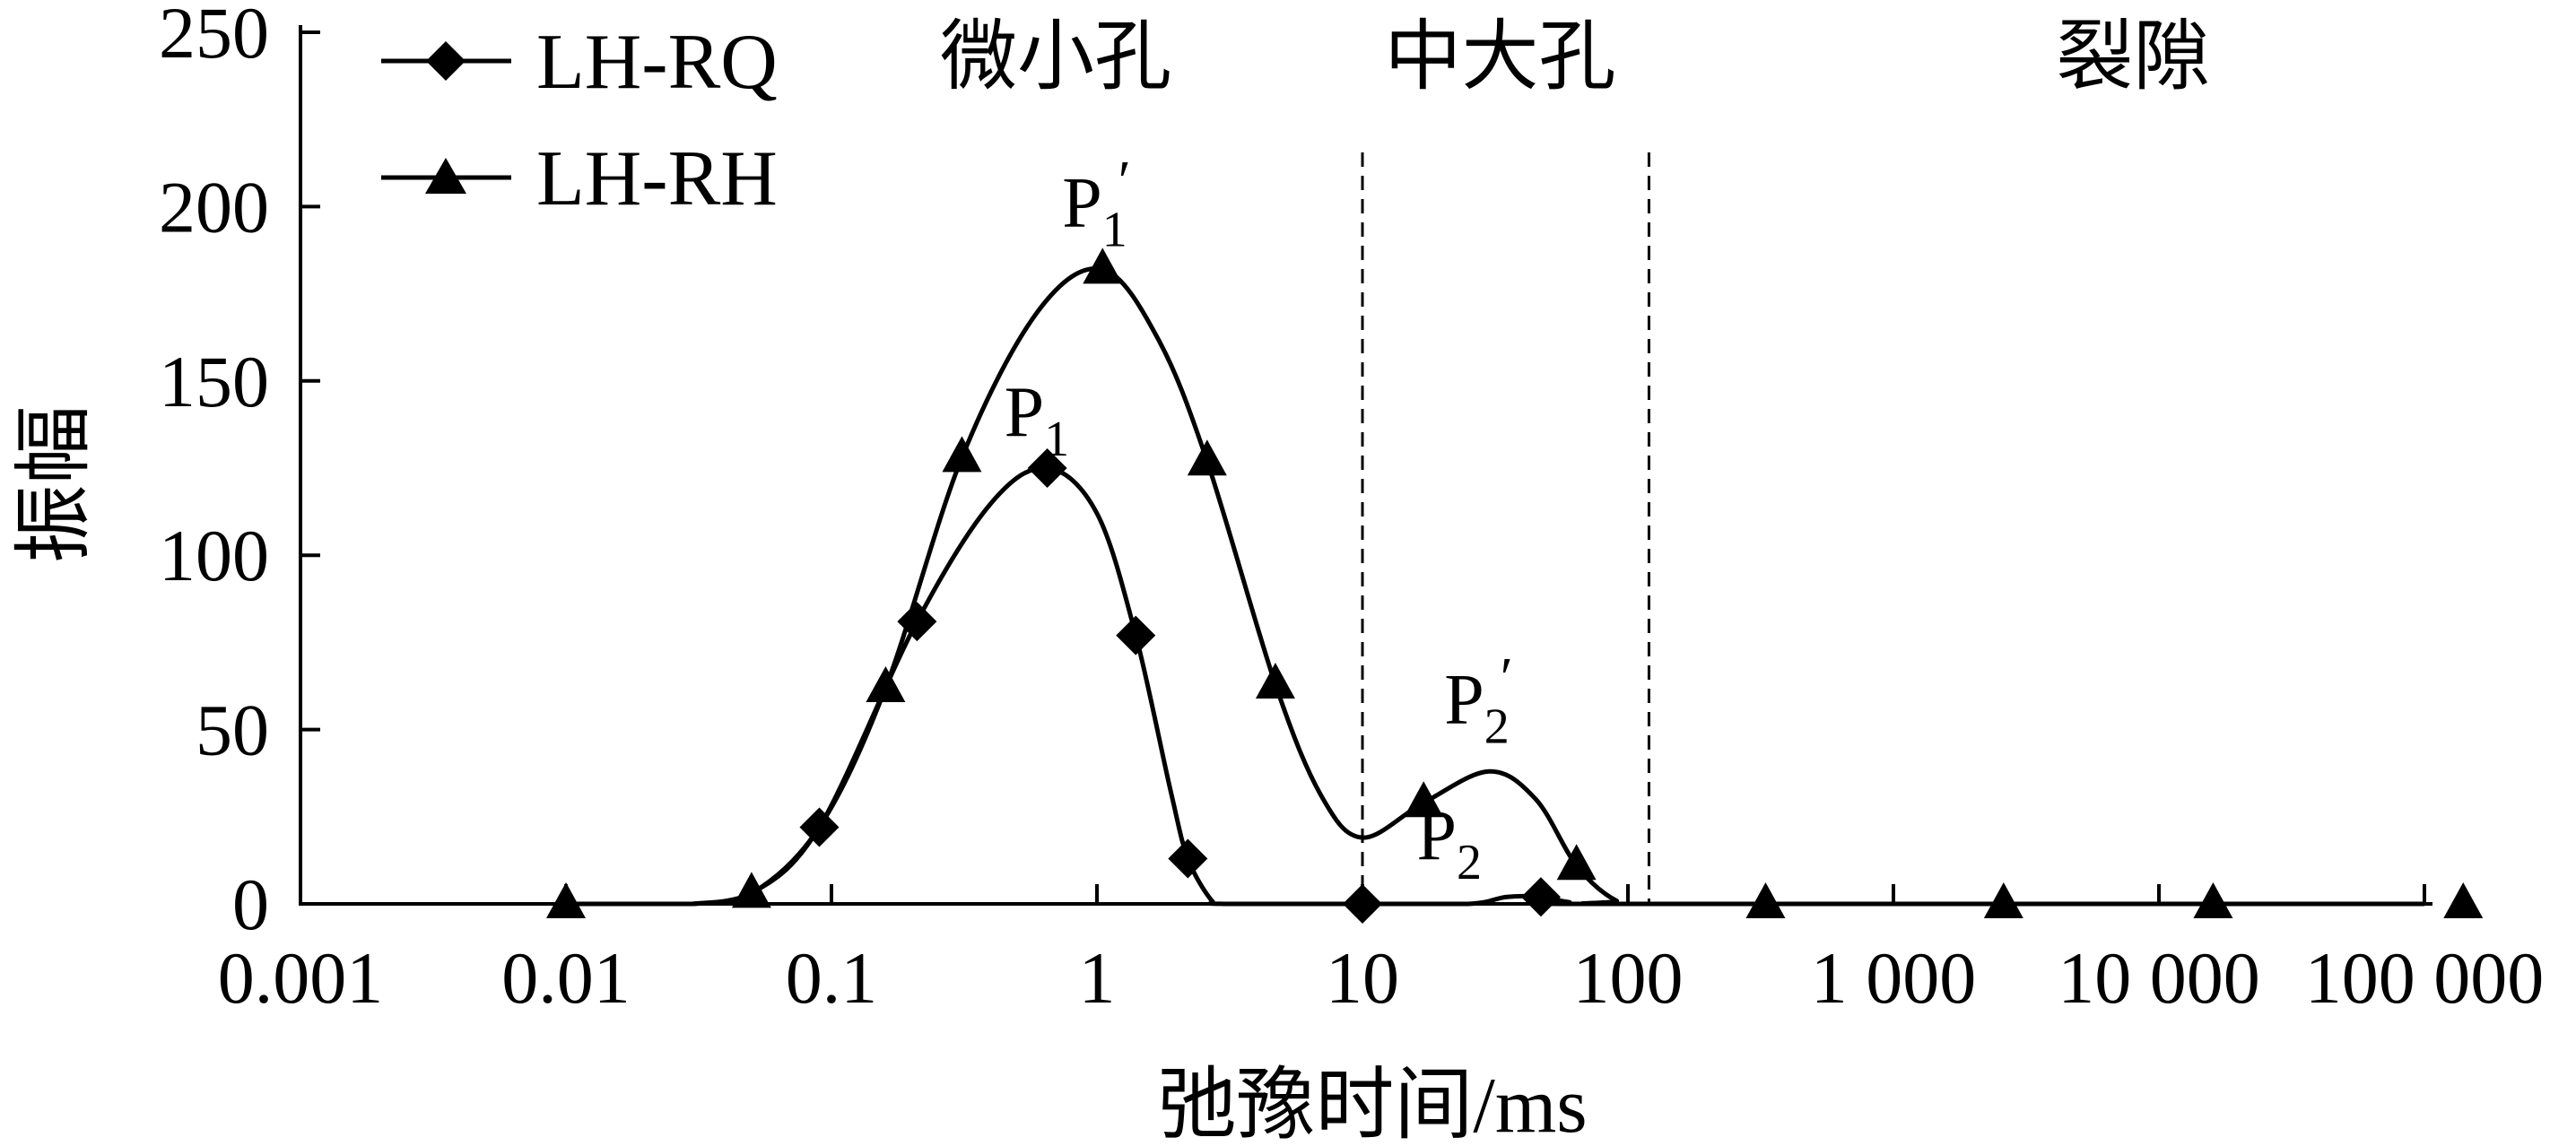 The width and height of the screenshot is (2576, 1146). What do you see at coordinates (1505, 528) in the screenshot?
I see `region-boundaries` at bounding box center [1505, 528].